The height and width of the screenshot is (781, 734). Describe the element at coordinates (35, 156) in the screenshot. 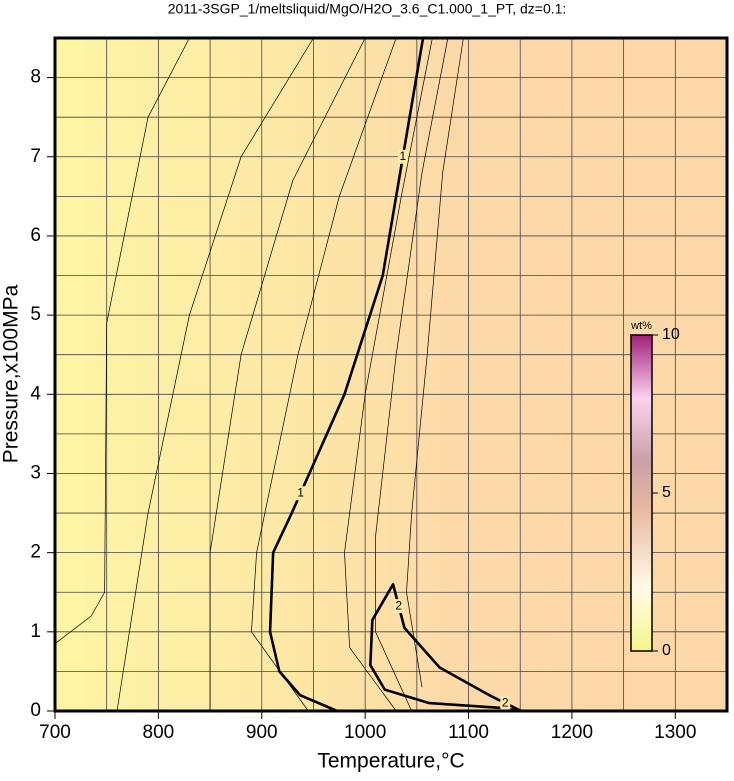

I see `y-tick-label: 7` at that location.